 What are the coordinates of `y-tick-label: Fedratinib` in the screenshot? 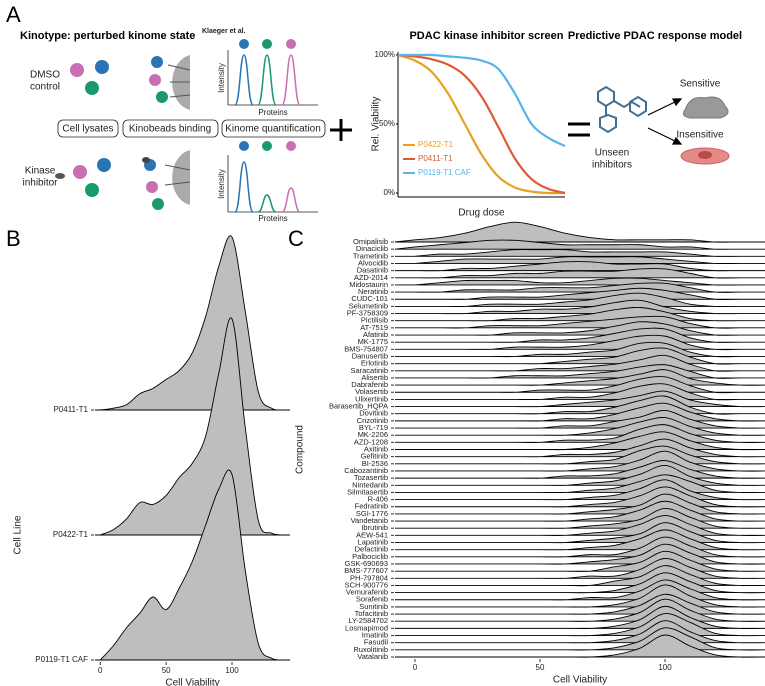 It's located at (371, 506).